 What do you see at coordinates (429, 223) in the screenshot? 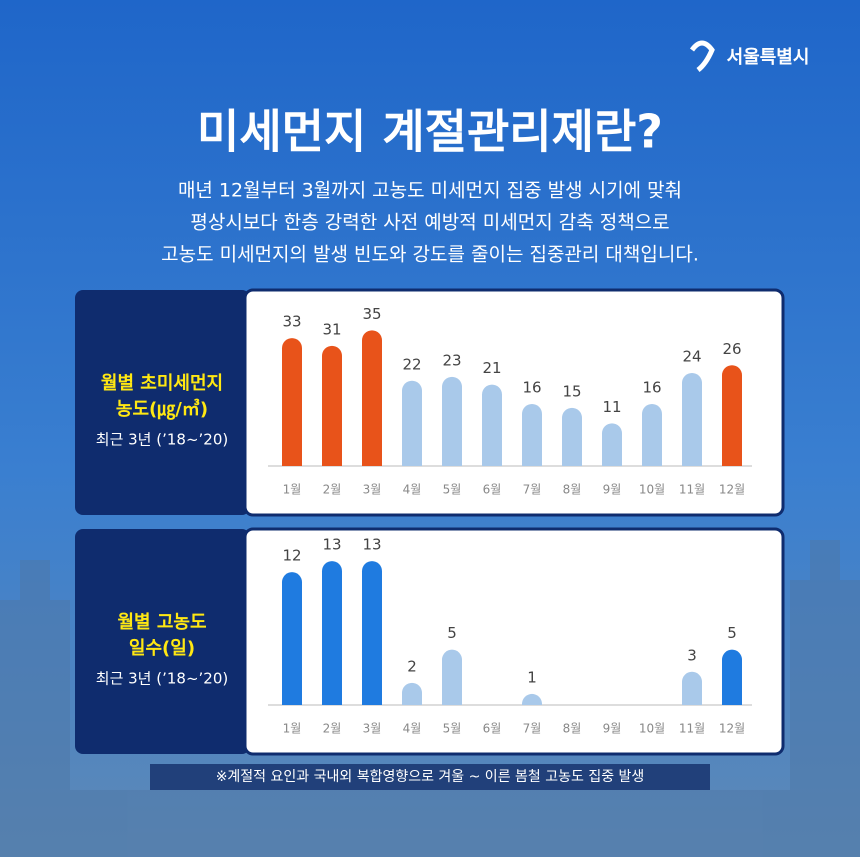
I see `description: 평상시보다 한층 강력한 사전 예방적 미세먼지 감축 정책으로` at bounding box center [429, 223].